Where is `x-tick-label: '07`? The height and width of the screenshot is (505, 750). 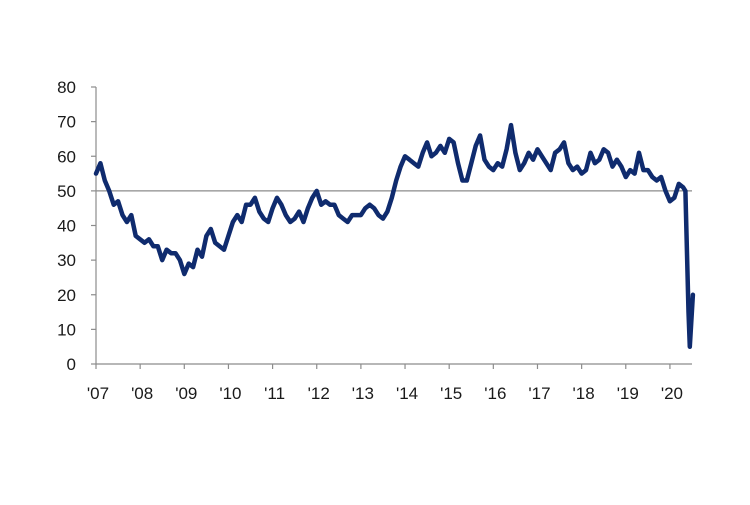 x-tick-label: '07 is located at coordinates (98, 393).